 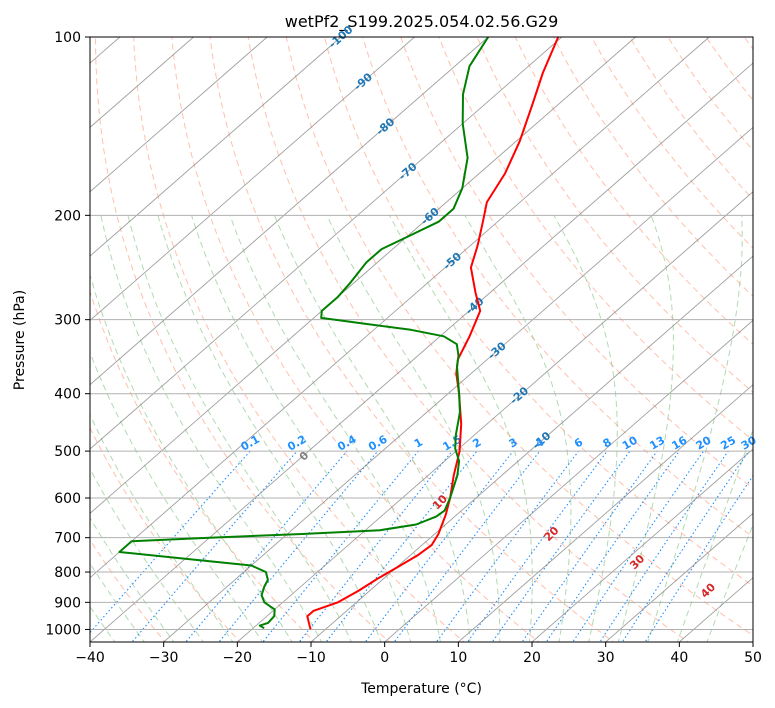 I want to click on isotherm-label: -80, so click(x=386, y=126).